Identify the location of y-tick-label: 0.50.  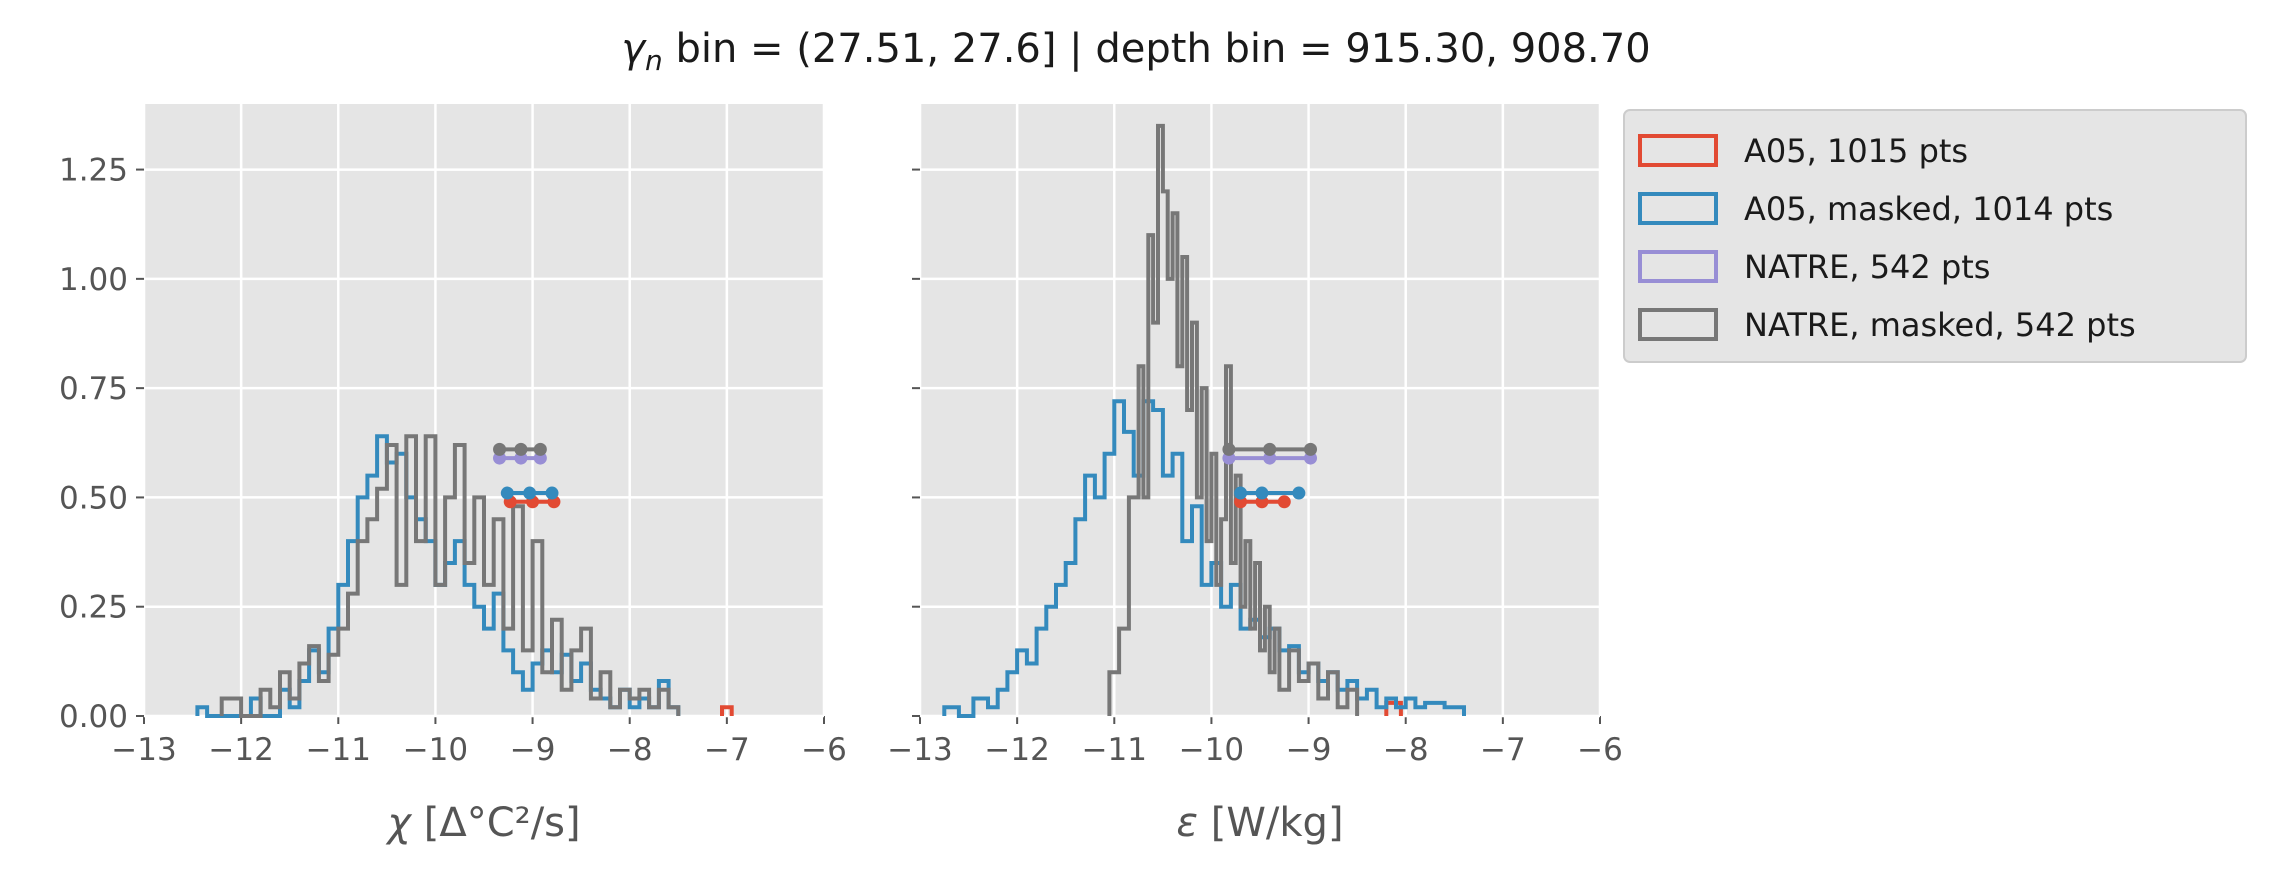
(93, 498).